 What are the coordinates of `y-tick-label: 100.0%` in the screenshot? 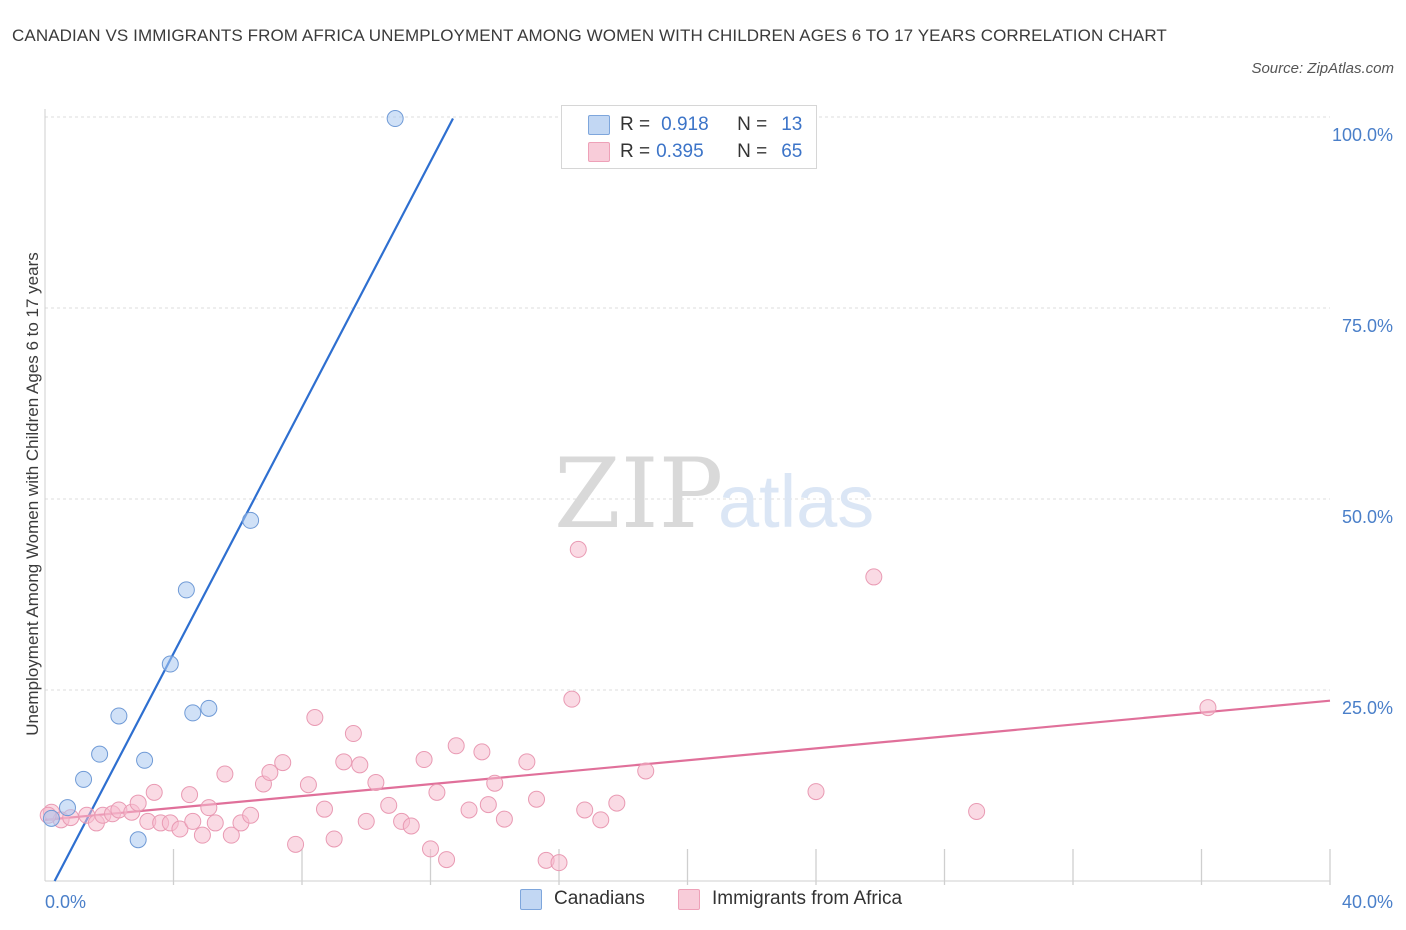 It's located at (1362, 135).